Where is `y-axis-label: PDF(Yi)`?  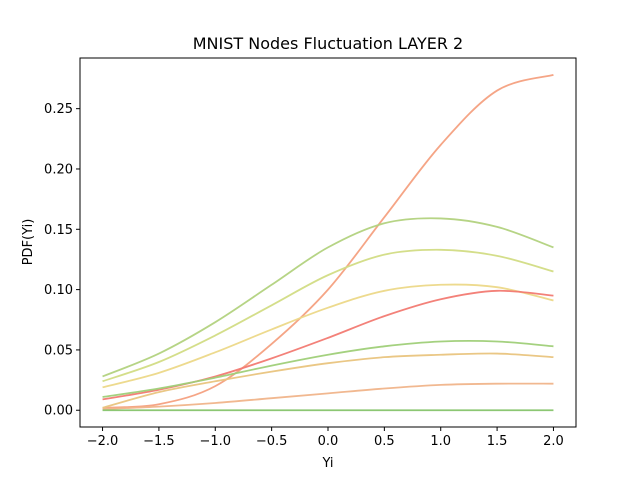
y-axis-label: PDF(Yi) is located at coordinates (28, 242).